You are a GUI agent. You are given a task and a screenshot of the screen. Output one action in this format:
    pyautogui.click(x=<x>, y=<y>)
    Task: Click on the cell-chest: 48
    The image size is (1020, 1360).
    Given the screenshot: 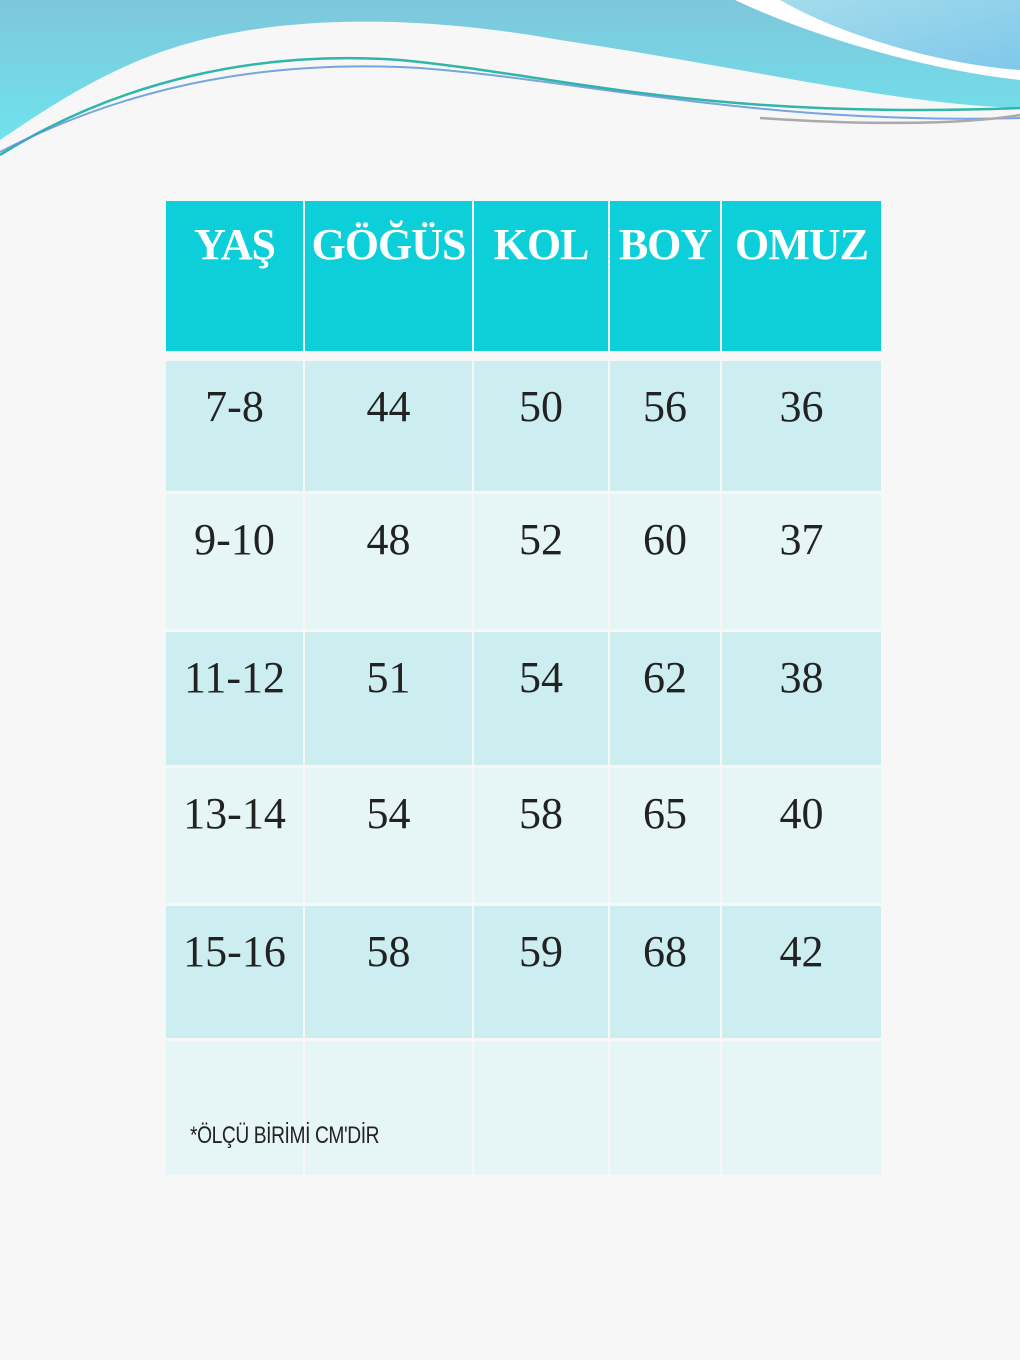 What is the action you would take?
    pyautogui.click(x=388, y=561)
    